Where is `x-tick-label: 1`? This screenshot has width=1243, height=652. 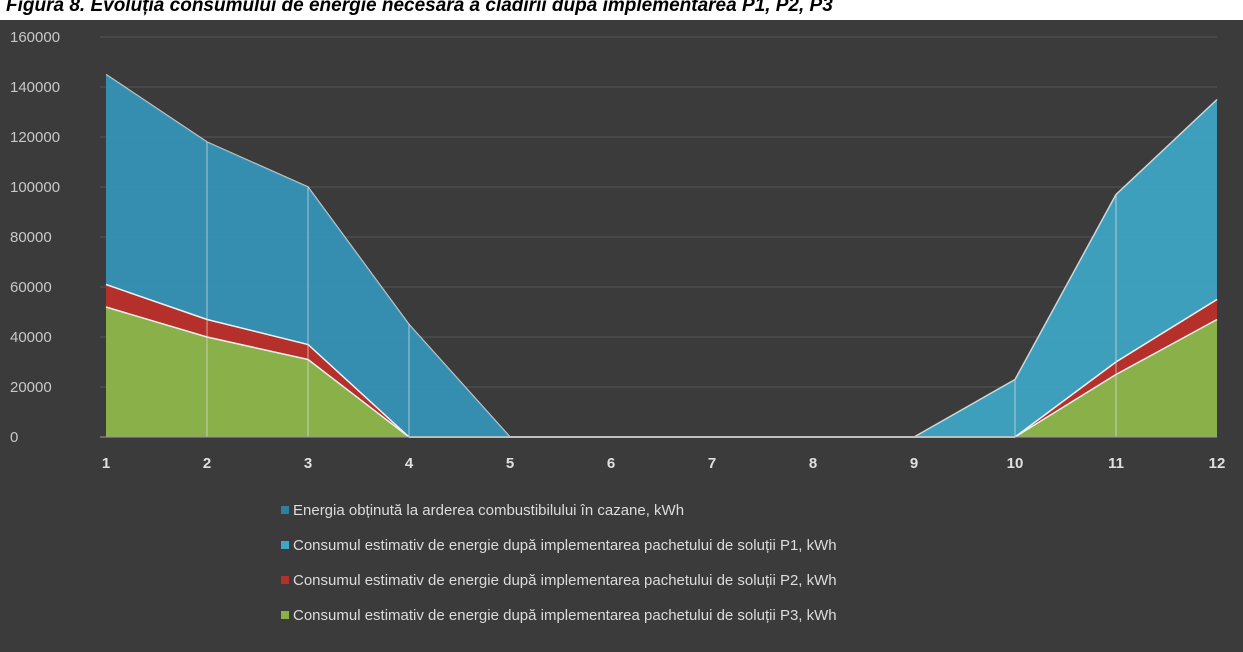 x-tick-label: 1 is located at coordinates (106, 463).